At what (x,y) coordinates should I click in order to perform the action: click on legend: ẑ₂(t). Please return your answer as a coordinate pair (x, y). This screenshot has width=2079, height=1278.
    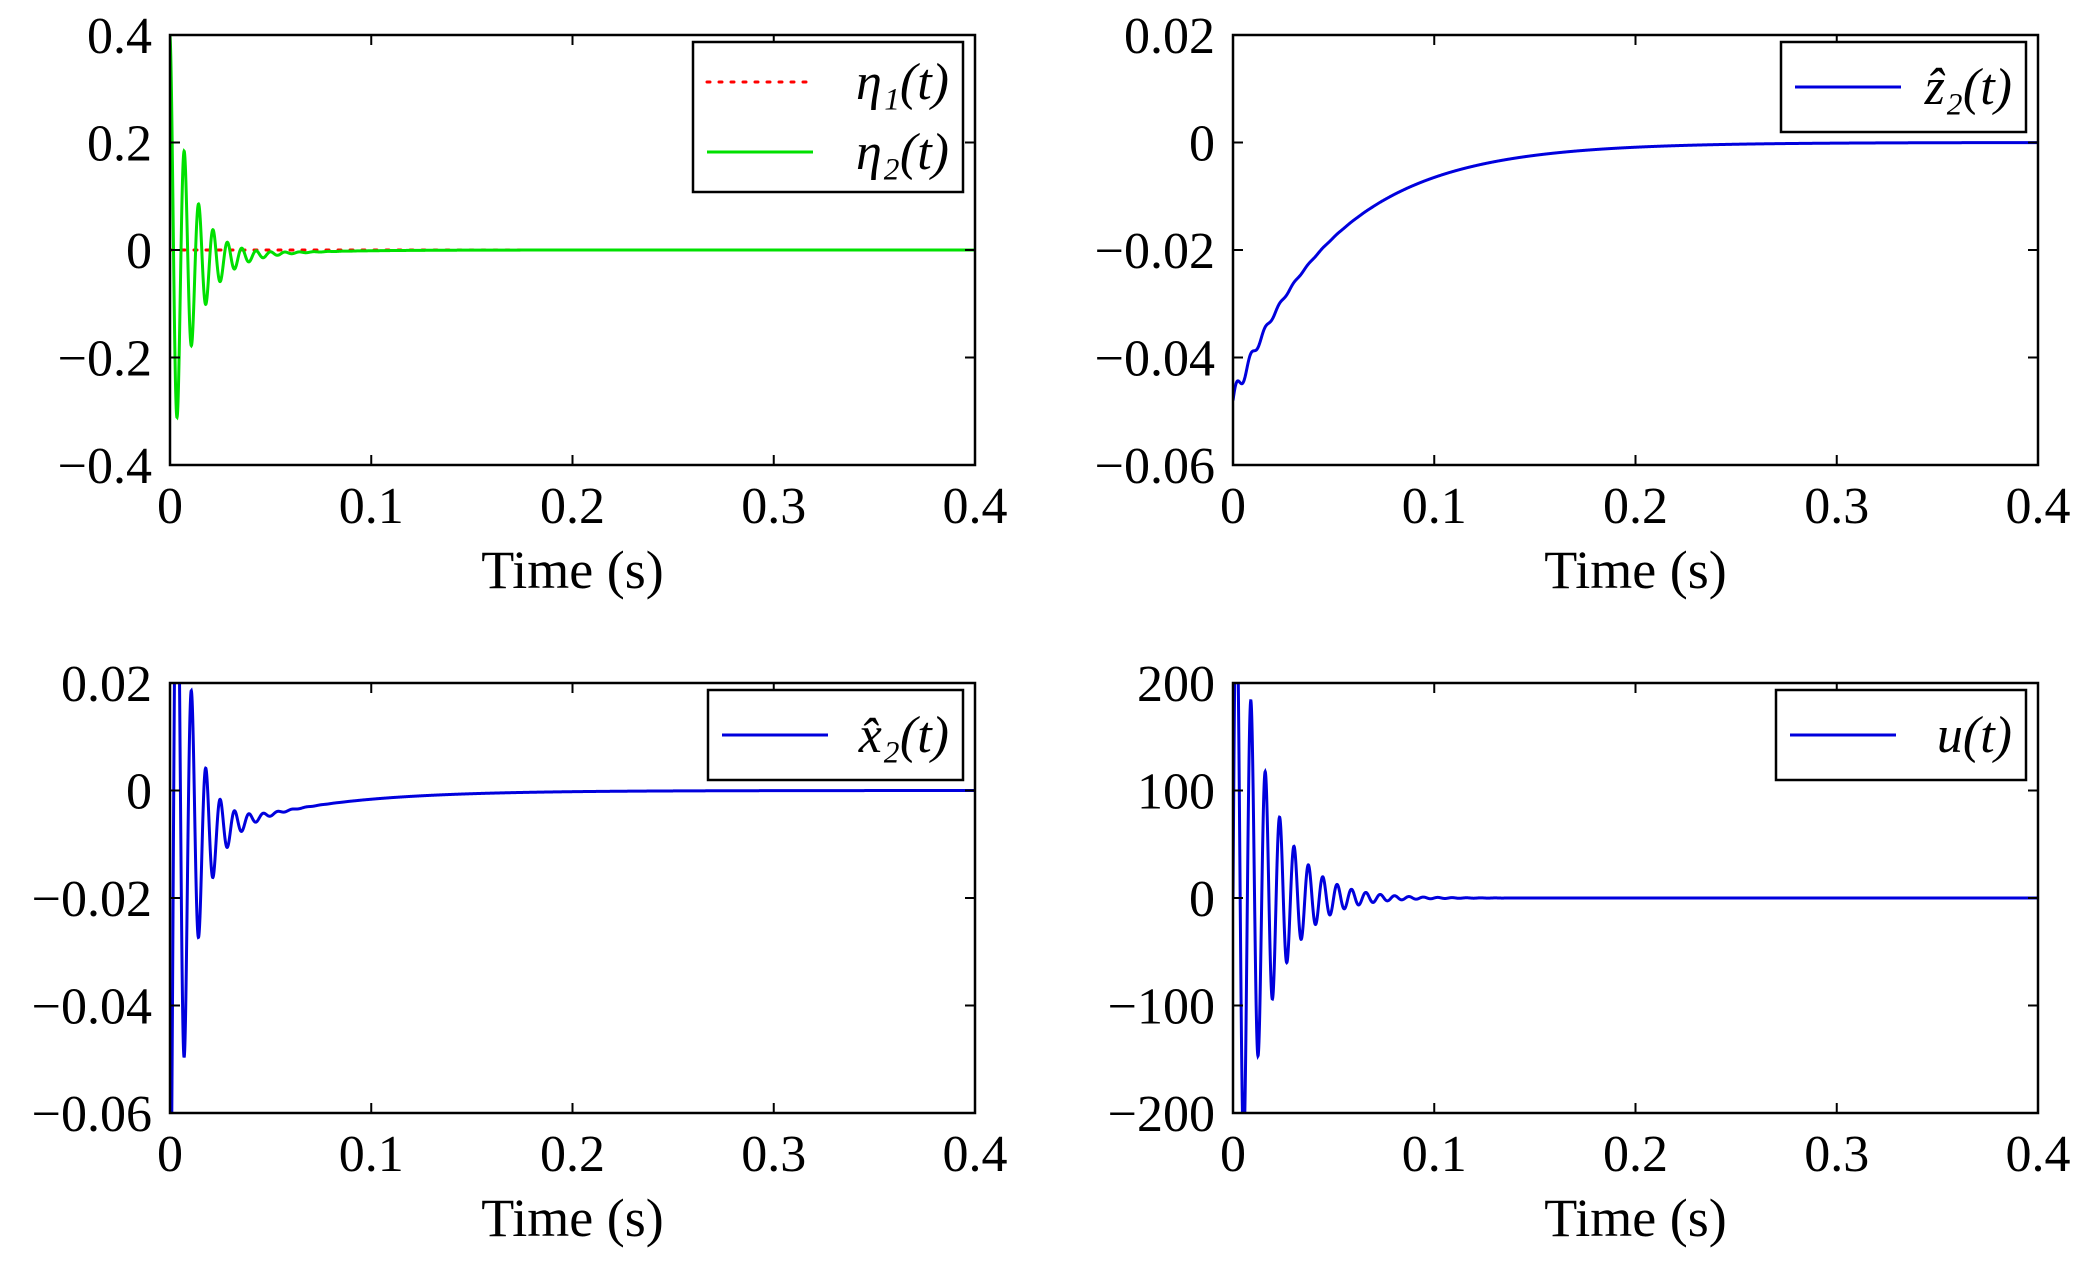
    Looking at the image, I should click on (1903, 87).